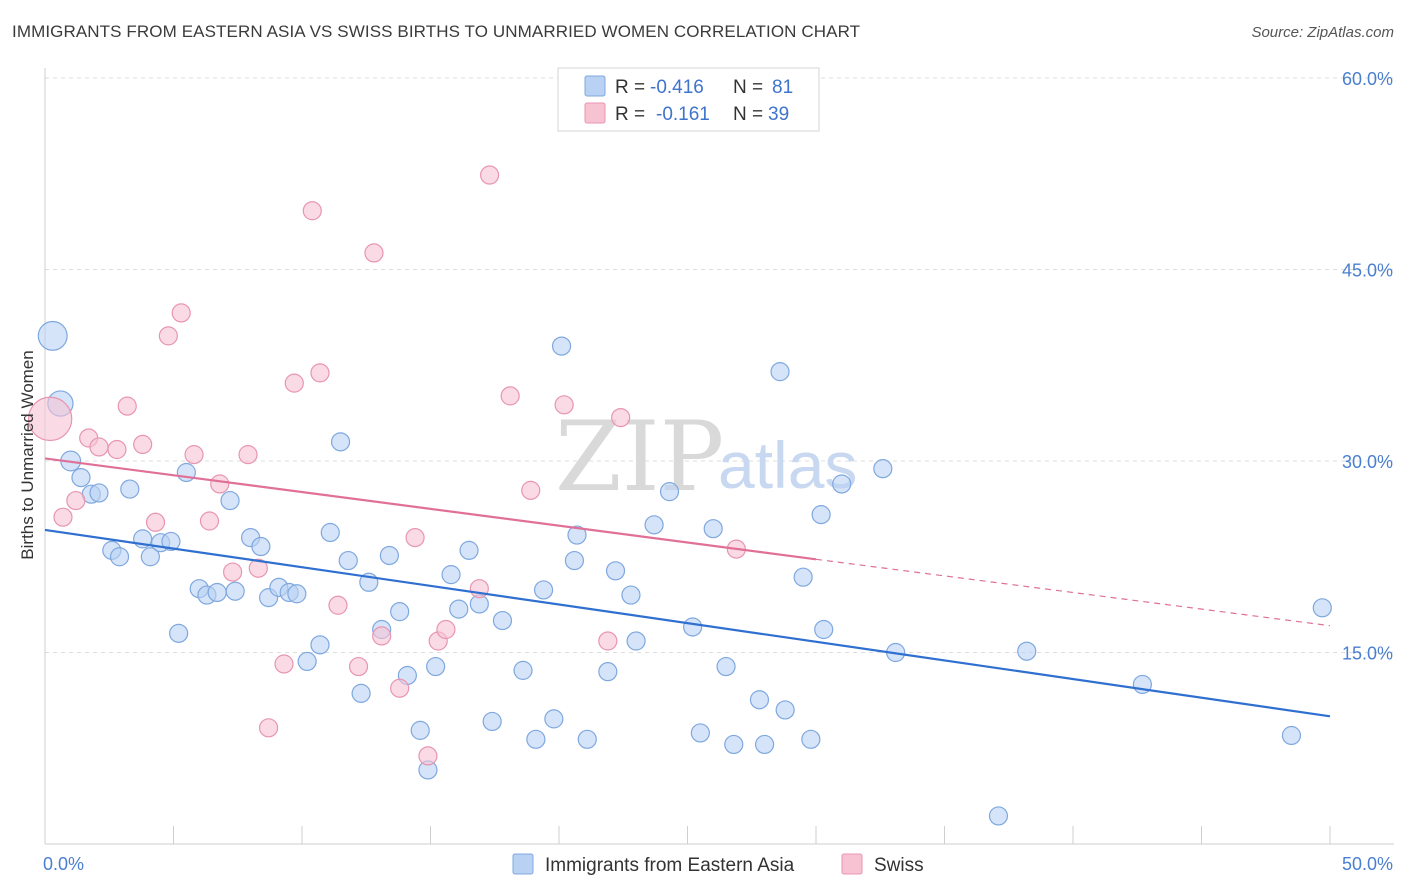  What do you see at coordinates (899, 865) in the screenshot?
I see `series-legend-label-pink: Swiss` at bounding box center [899, 865].